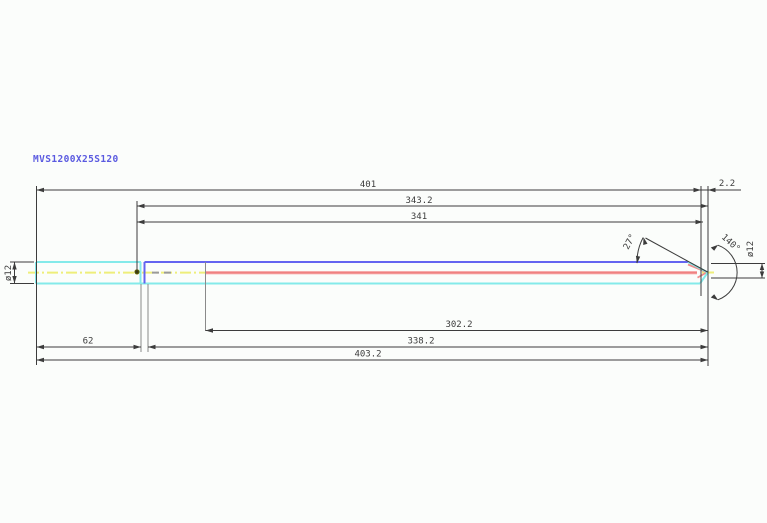 Image resolution: width=767 pixels, height=523 pixels. What do you see at coordinates (88, 342) in the screenshot?
I see `dim-62-label: 62` at bounding box center [88, 342].